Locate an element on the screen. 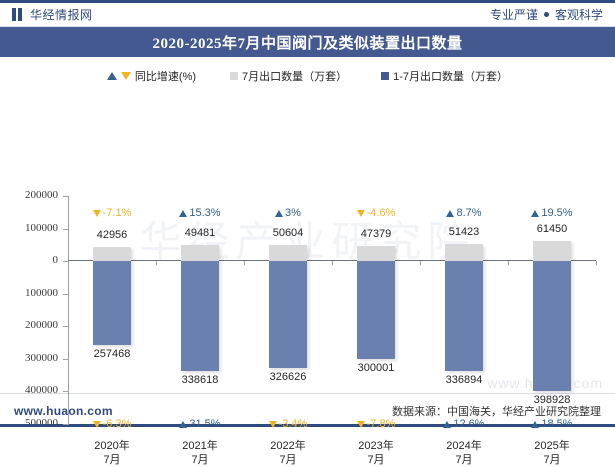  page-header: 华经情报网 专业严谨 客观科学 is located at coordinates (307, 15).